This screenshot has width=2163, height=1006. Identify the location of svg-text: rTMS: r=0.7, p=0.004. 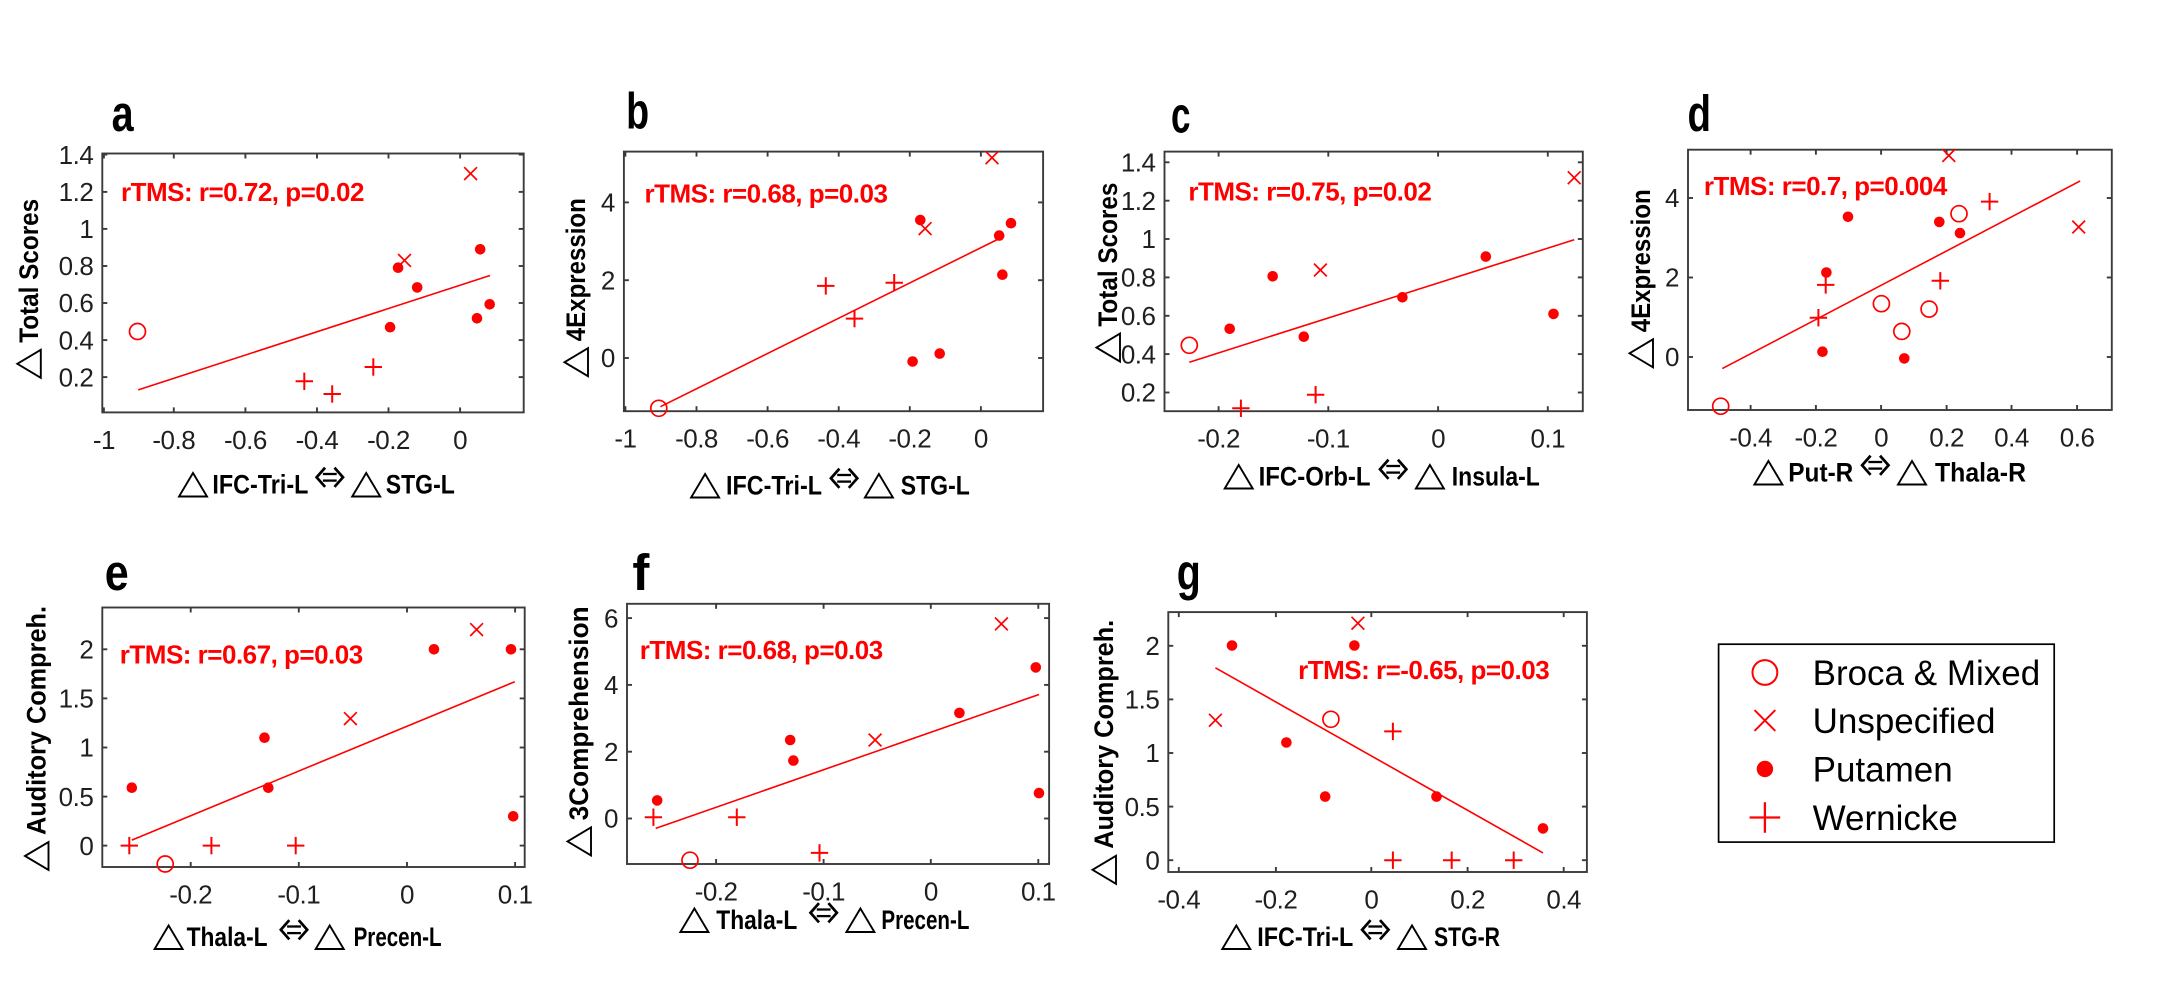
(1826, 186).